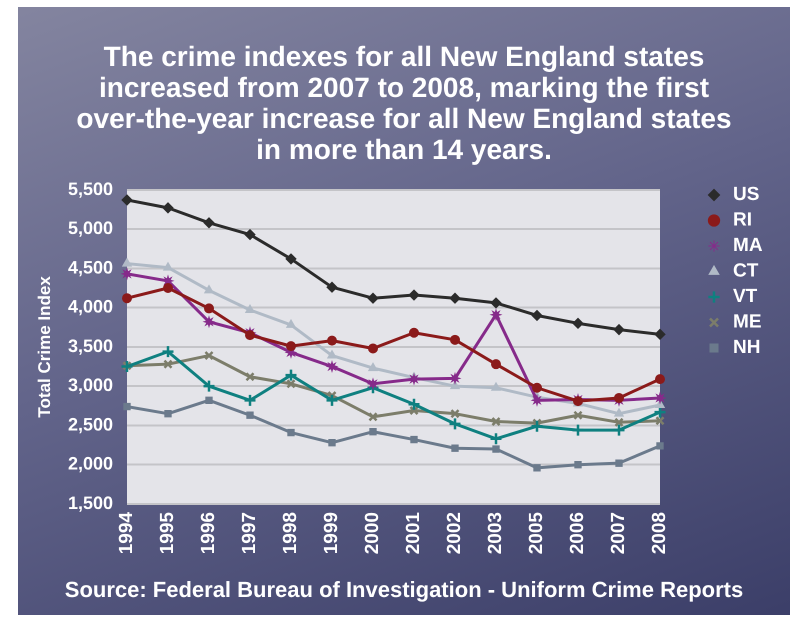 The height and width of the screenshot is (627, 802). Describe the element at coordinates (455, 533) in the screenshot. I see `x-tick-label: 2002` at that location.